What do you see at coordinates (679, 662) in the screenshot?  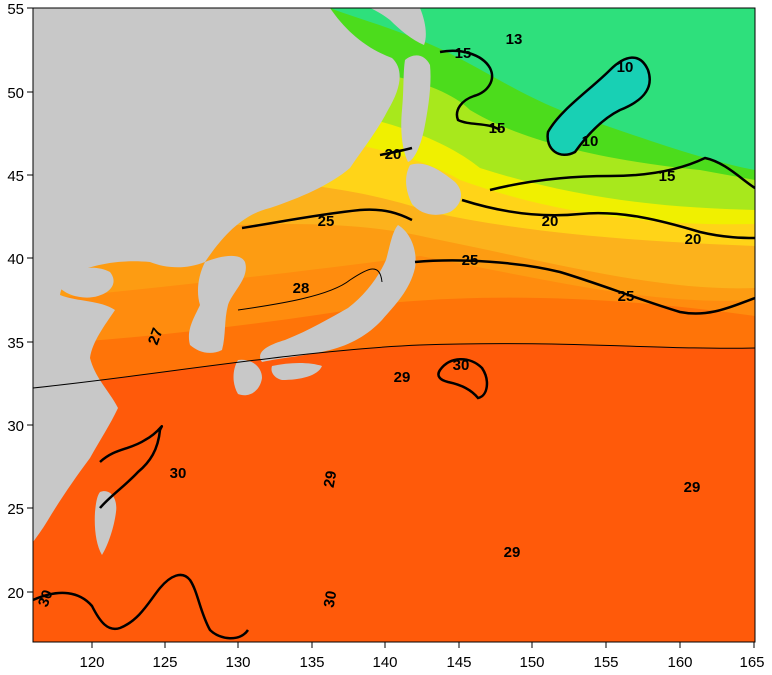 I see `lon-tick-label: 160` at bounding box center [679, 662].